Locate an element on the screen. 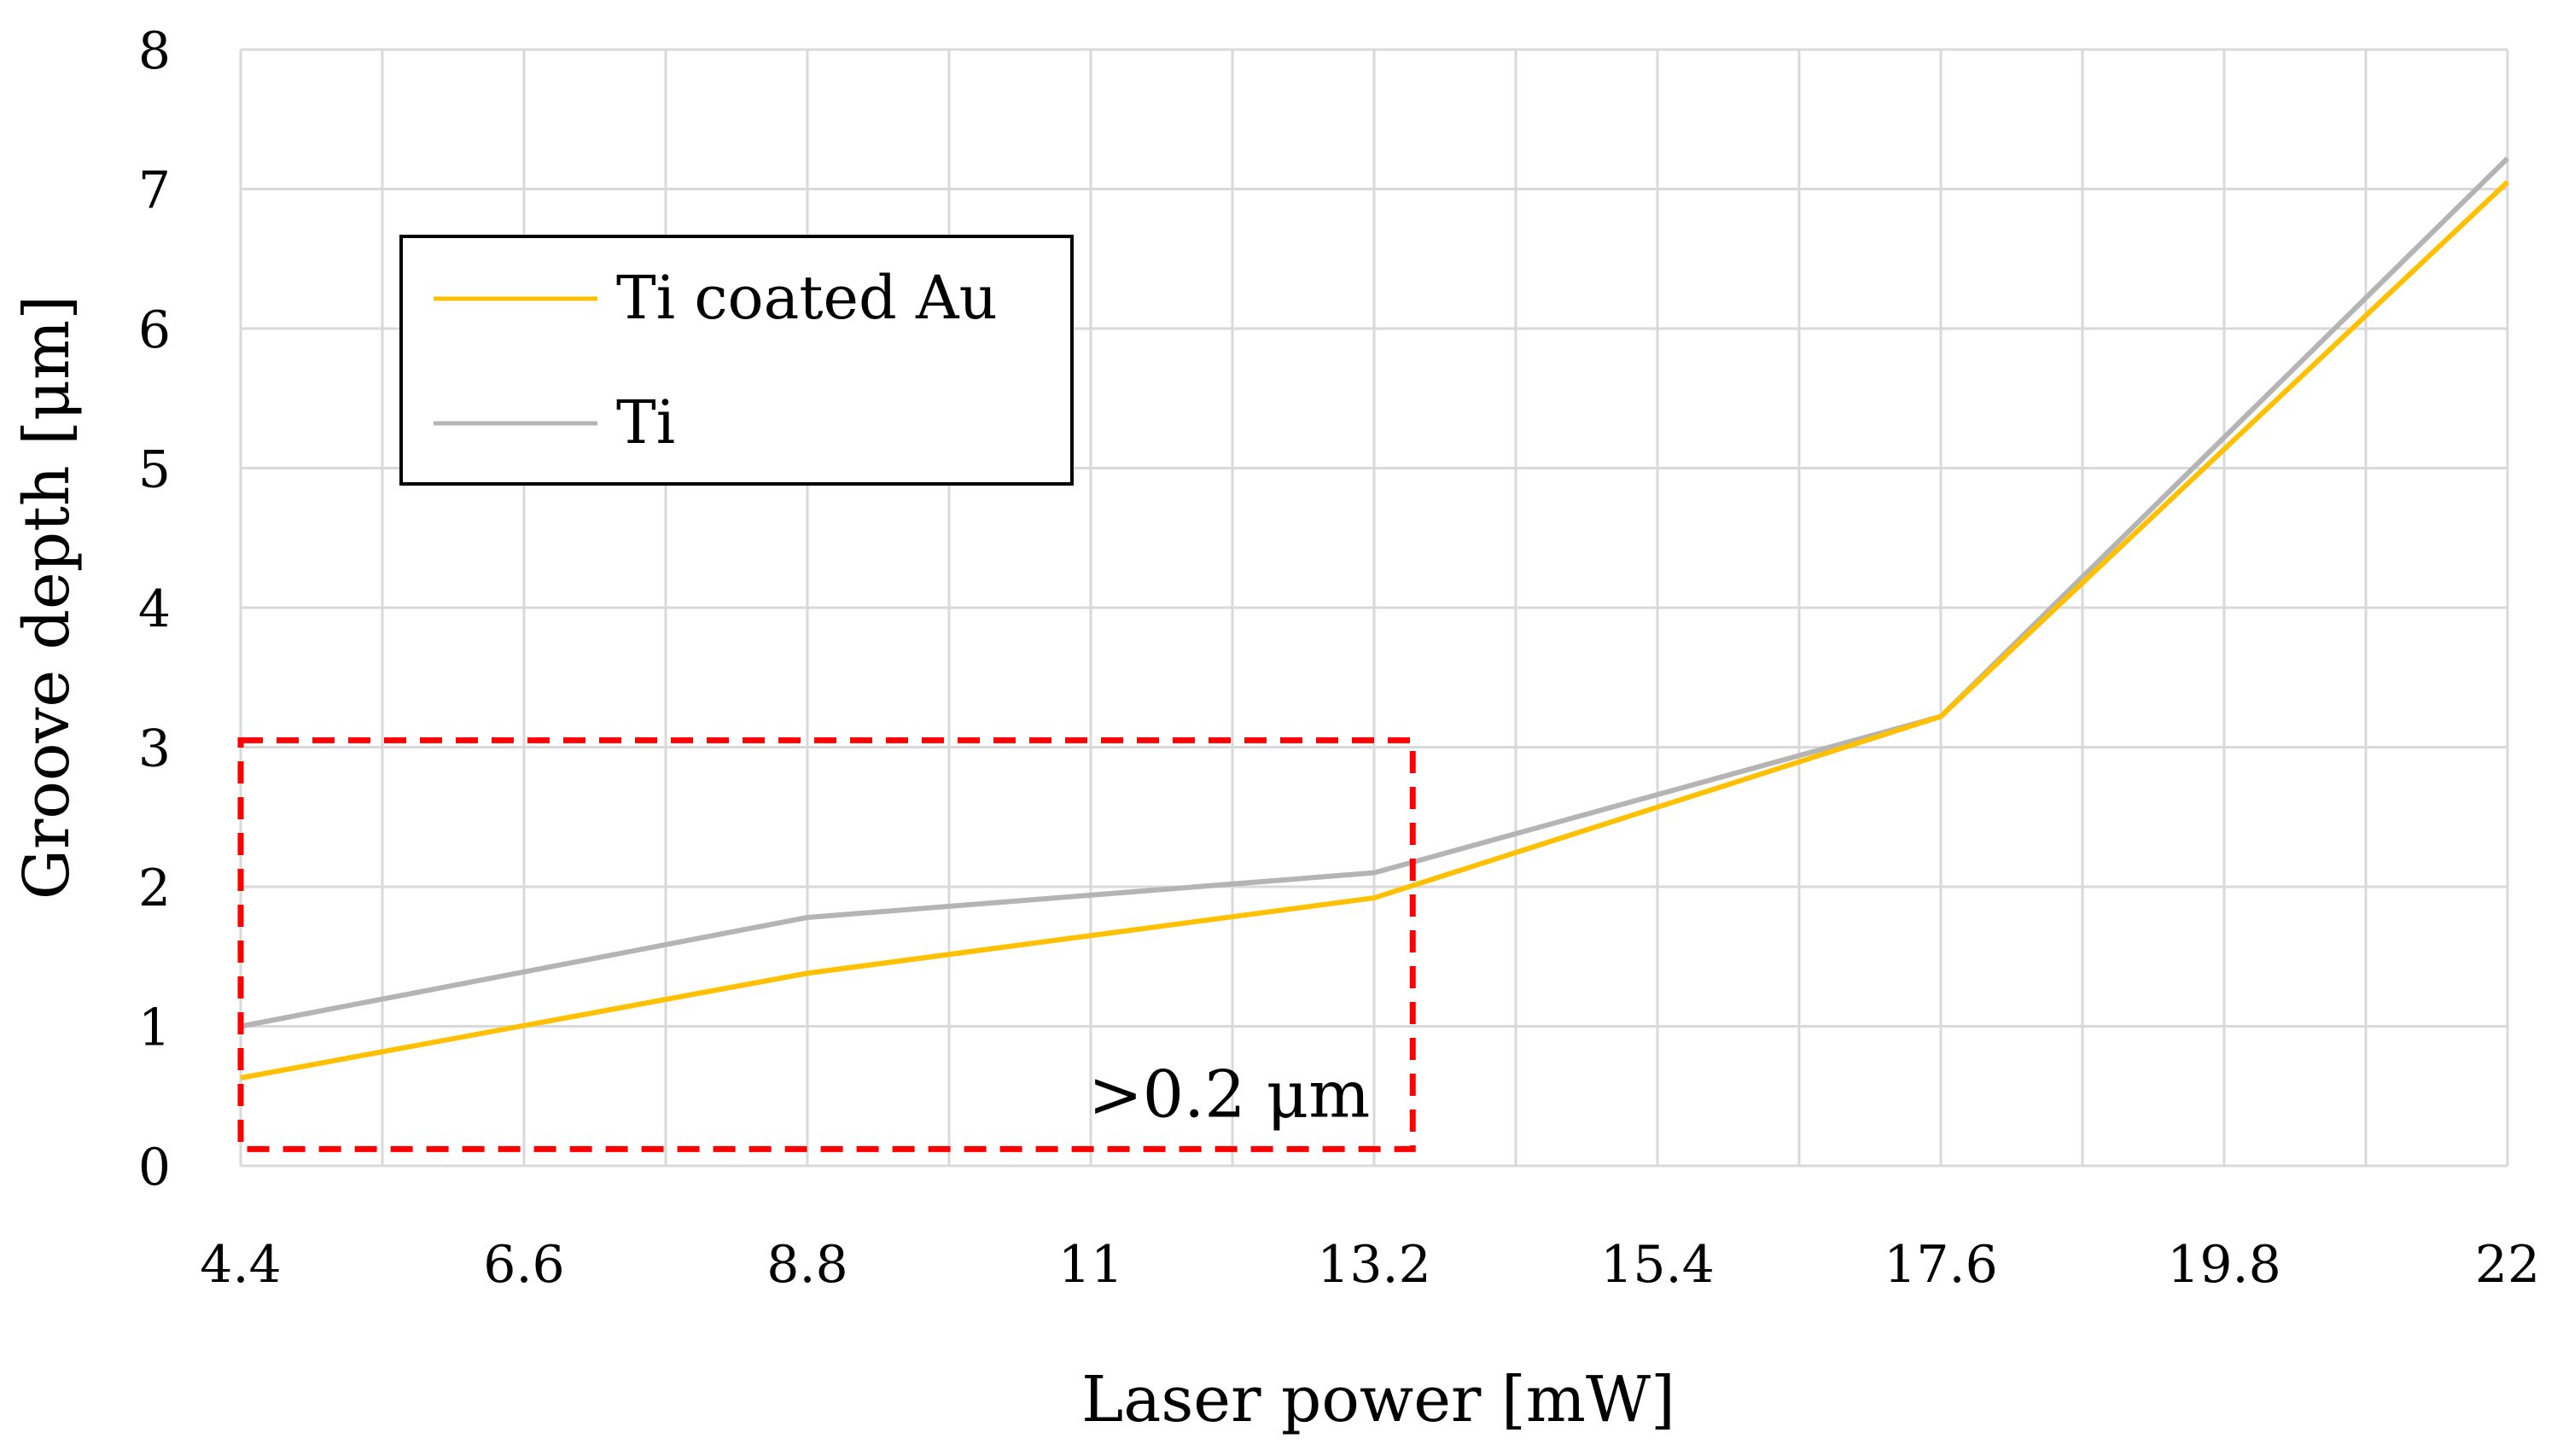  y-tick-label: 8 is located at coordinates (154, 51).